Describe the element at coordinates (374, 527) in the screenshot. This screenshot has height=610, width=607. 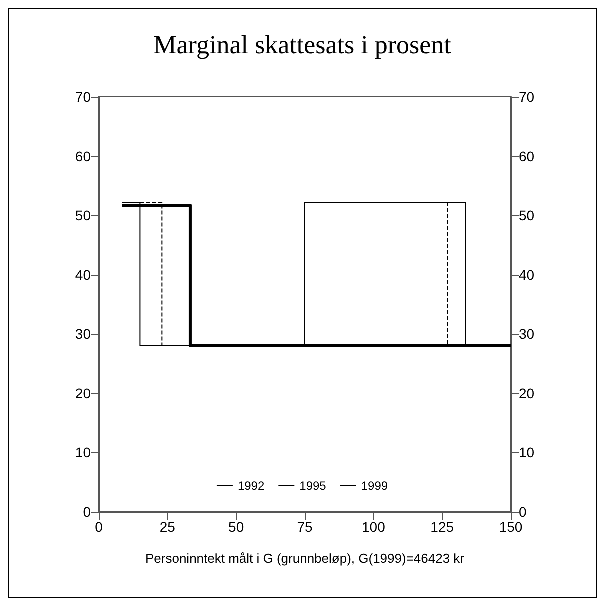
I see `x-tick-label: 100` at that location.